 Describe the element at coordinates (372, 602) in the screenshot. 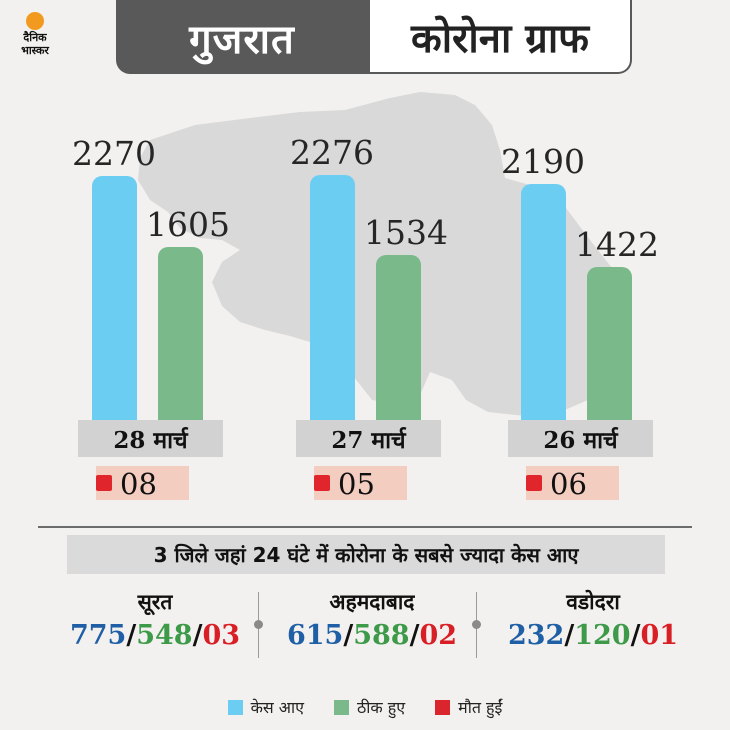

I see `district-name: अहमदाबाद` at that location.